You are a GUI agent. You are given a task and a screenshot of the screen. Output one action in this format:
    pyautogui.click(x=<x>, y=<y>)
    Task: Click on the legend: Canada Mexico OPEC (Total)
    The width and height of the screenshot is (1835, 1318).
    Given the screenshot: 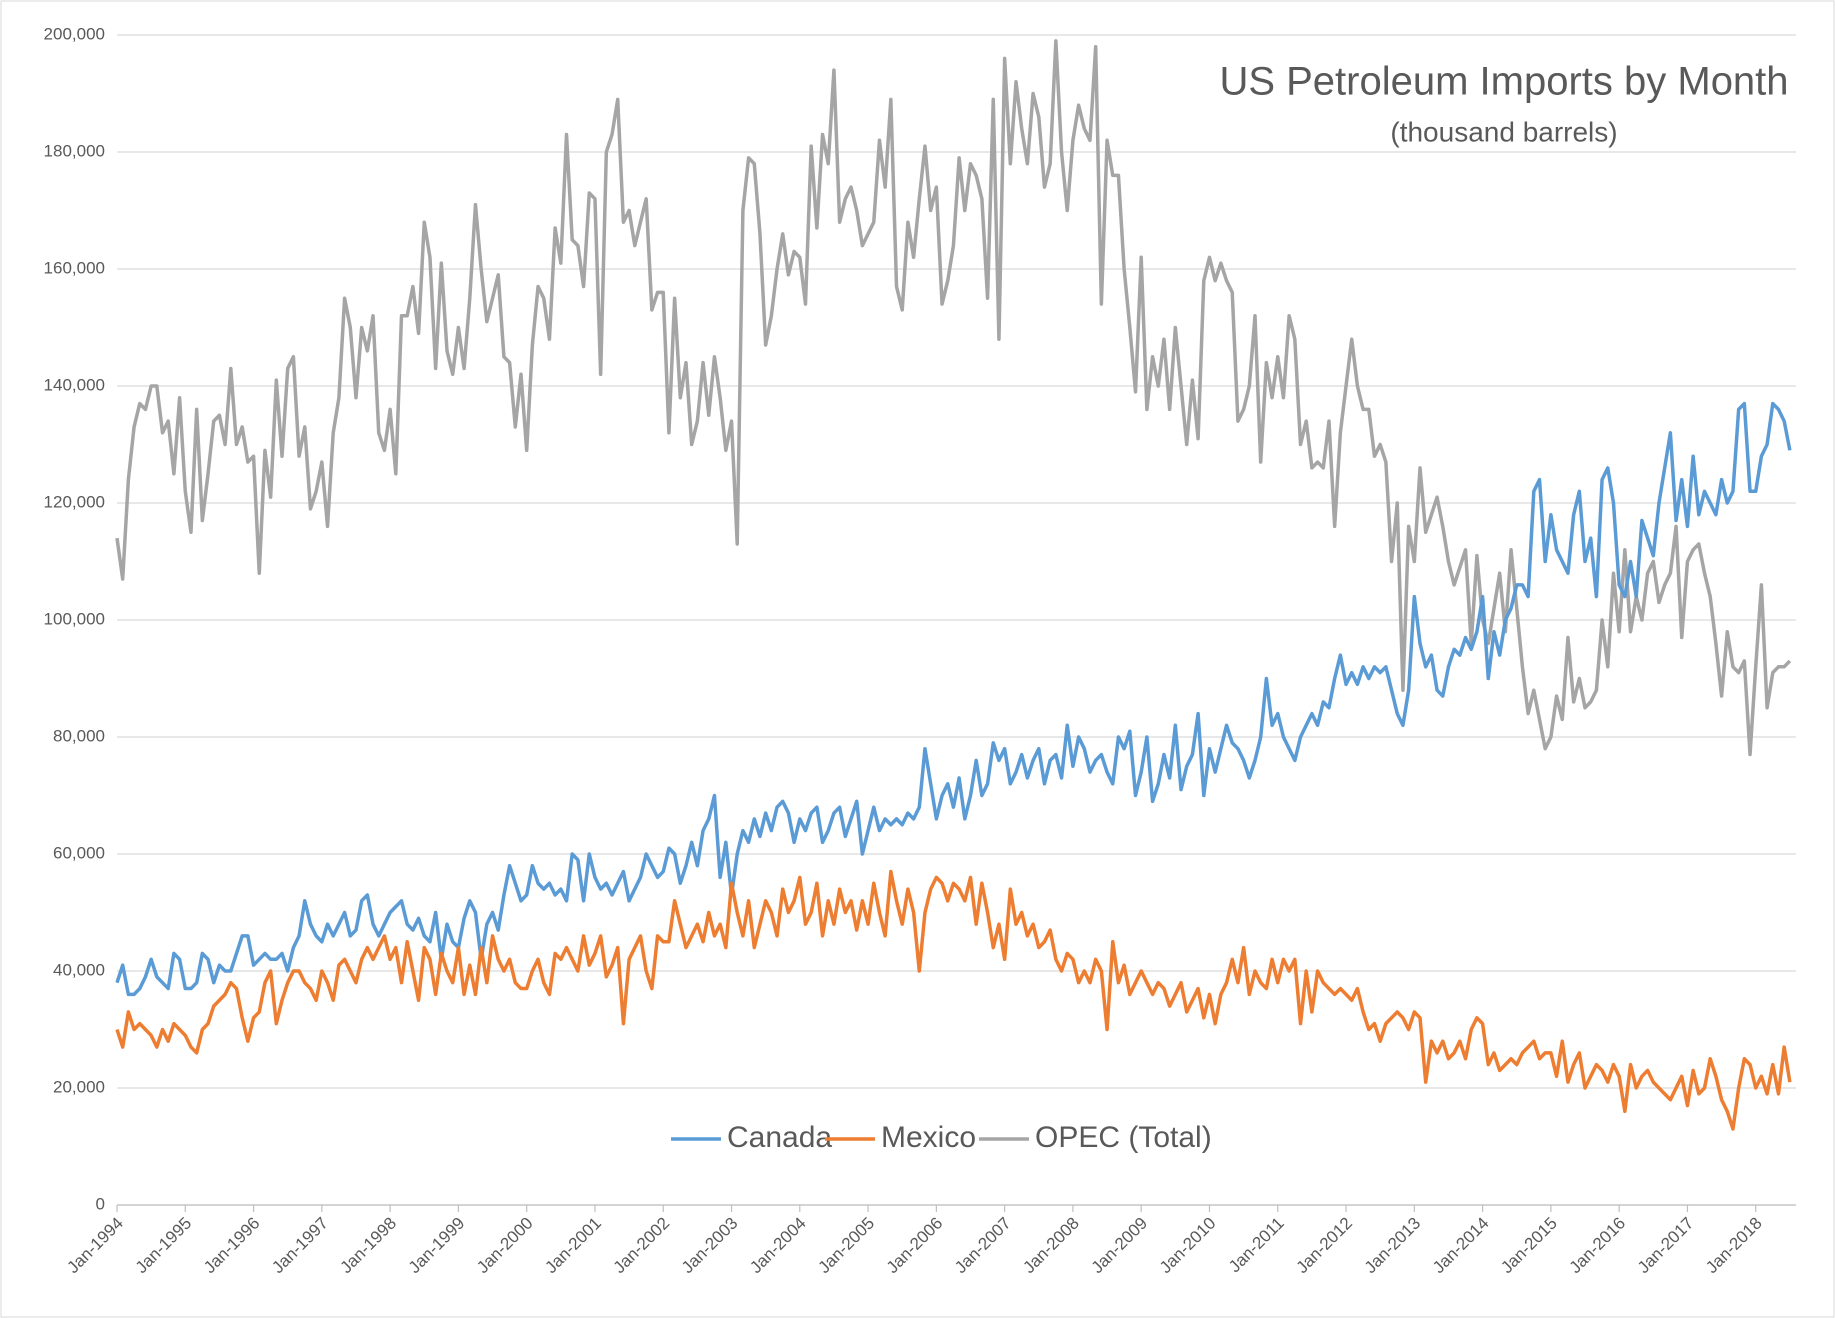 What is the action you would take?
    pyautogui.click(x=941, y=1137)
    